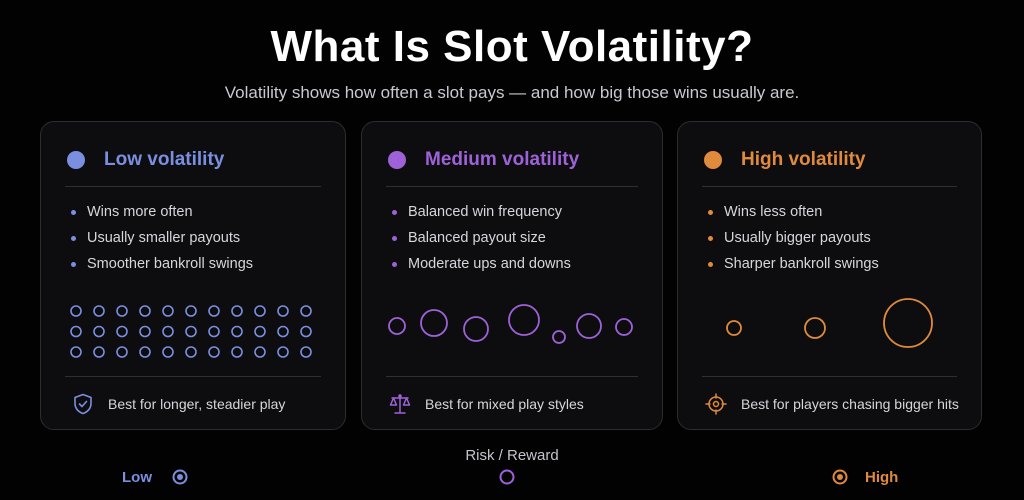 This screenshot has height=500, width=1024. Describe the element at coordinates (793, 217) in the screenshot. I see `list-item: Wins less often` at that location.